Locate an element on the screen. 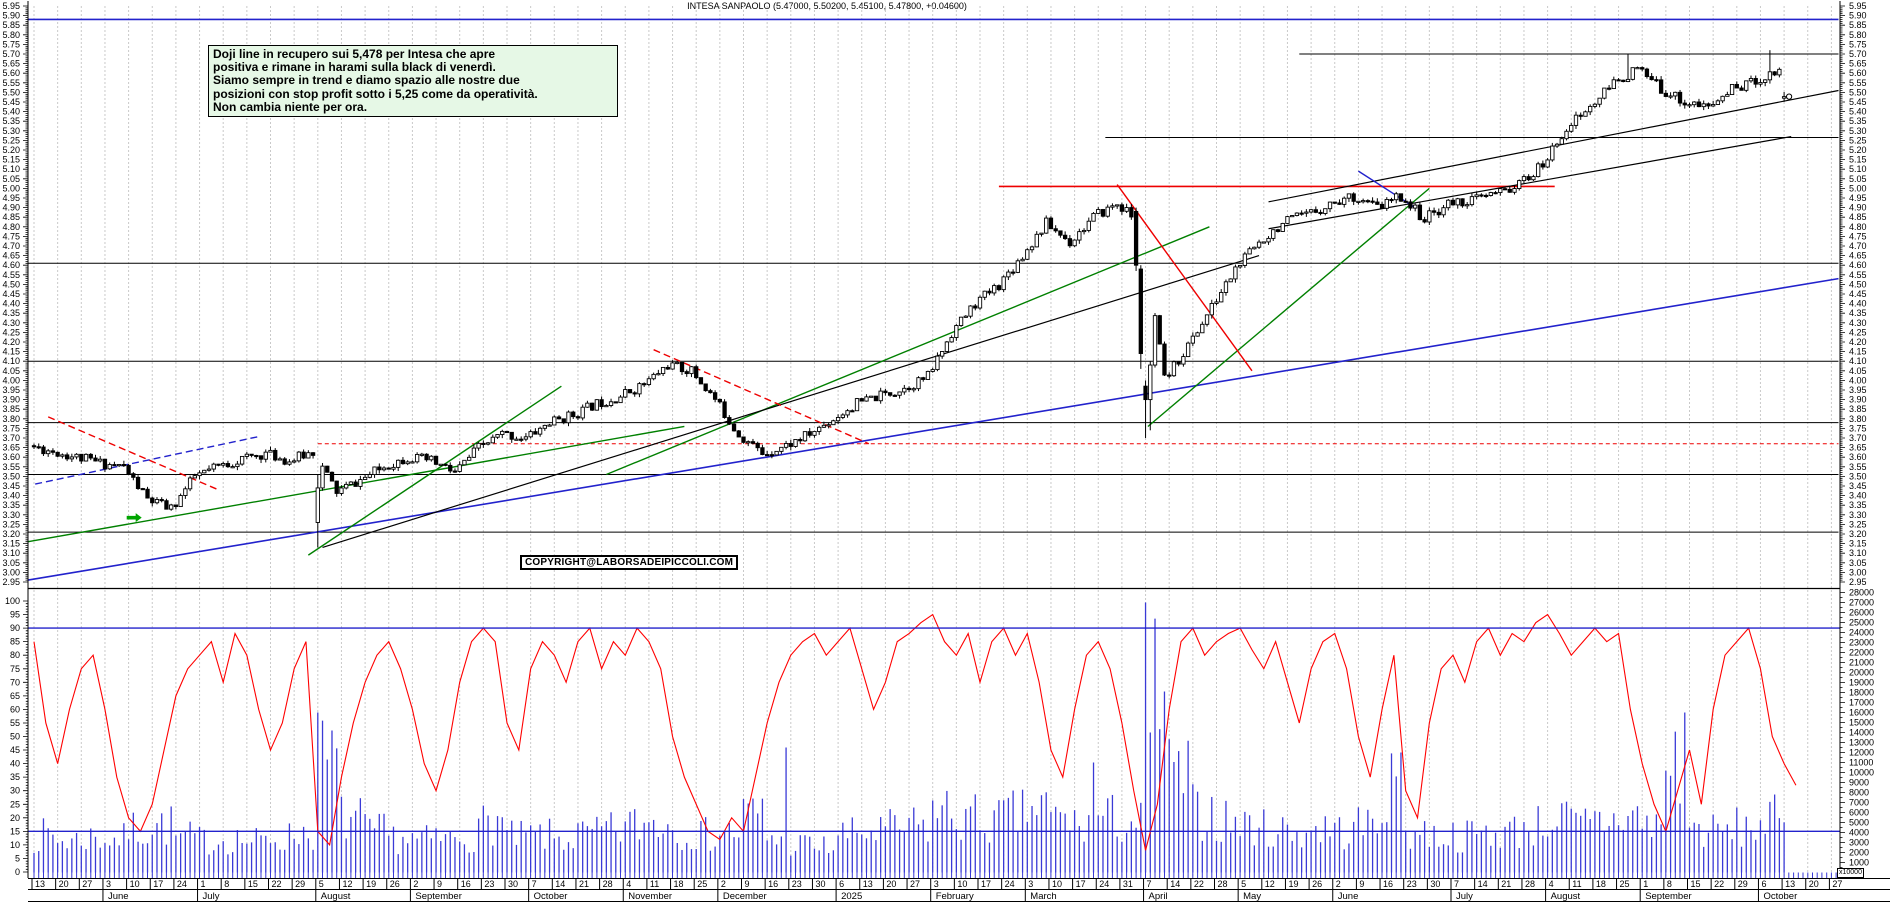  svg-text: 31 is located at coordinates (1128, 884).